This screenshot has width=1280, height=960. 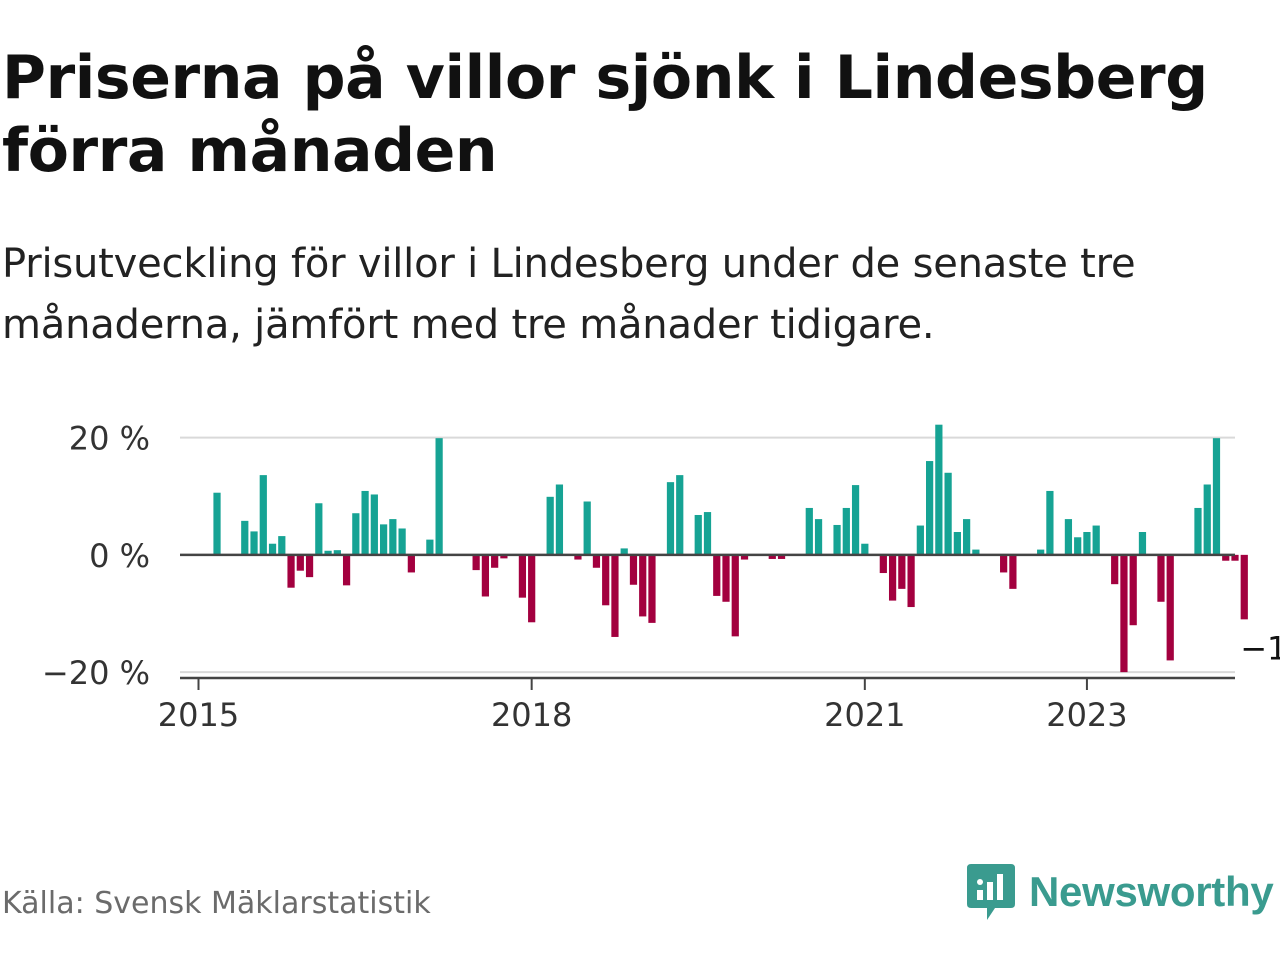 I want to click on y-tick-label: 0 %, so click(x=119, y=556).